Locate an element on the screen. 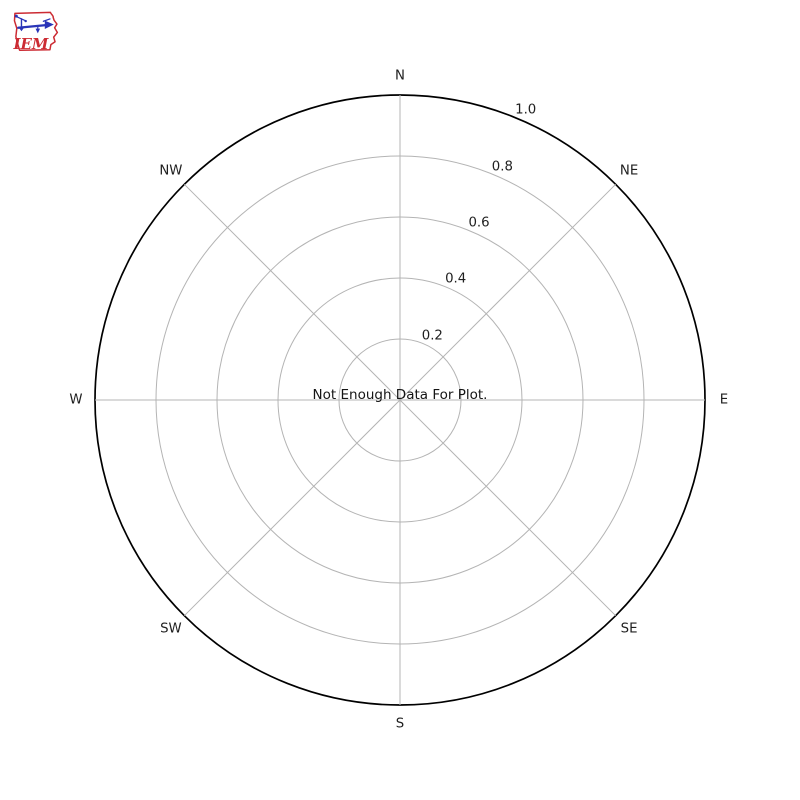 The image size is (800, 800). no-data-message: Not Enough Data For Plot. is located at coordinates (400, 395).